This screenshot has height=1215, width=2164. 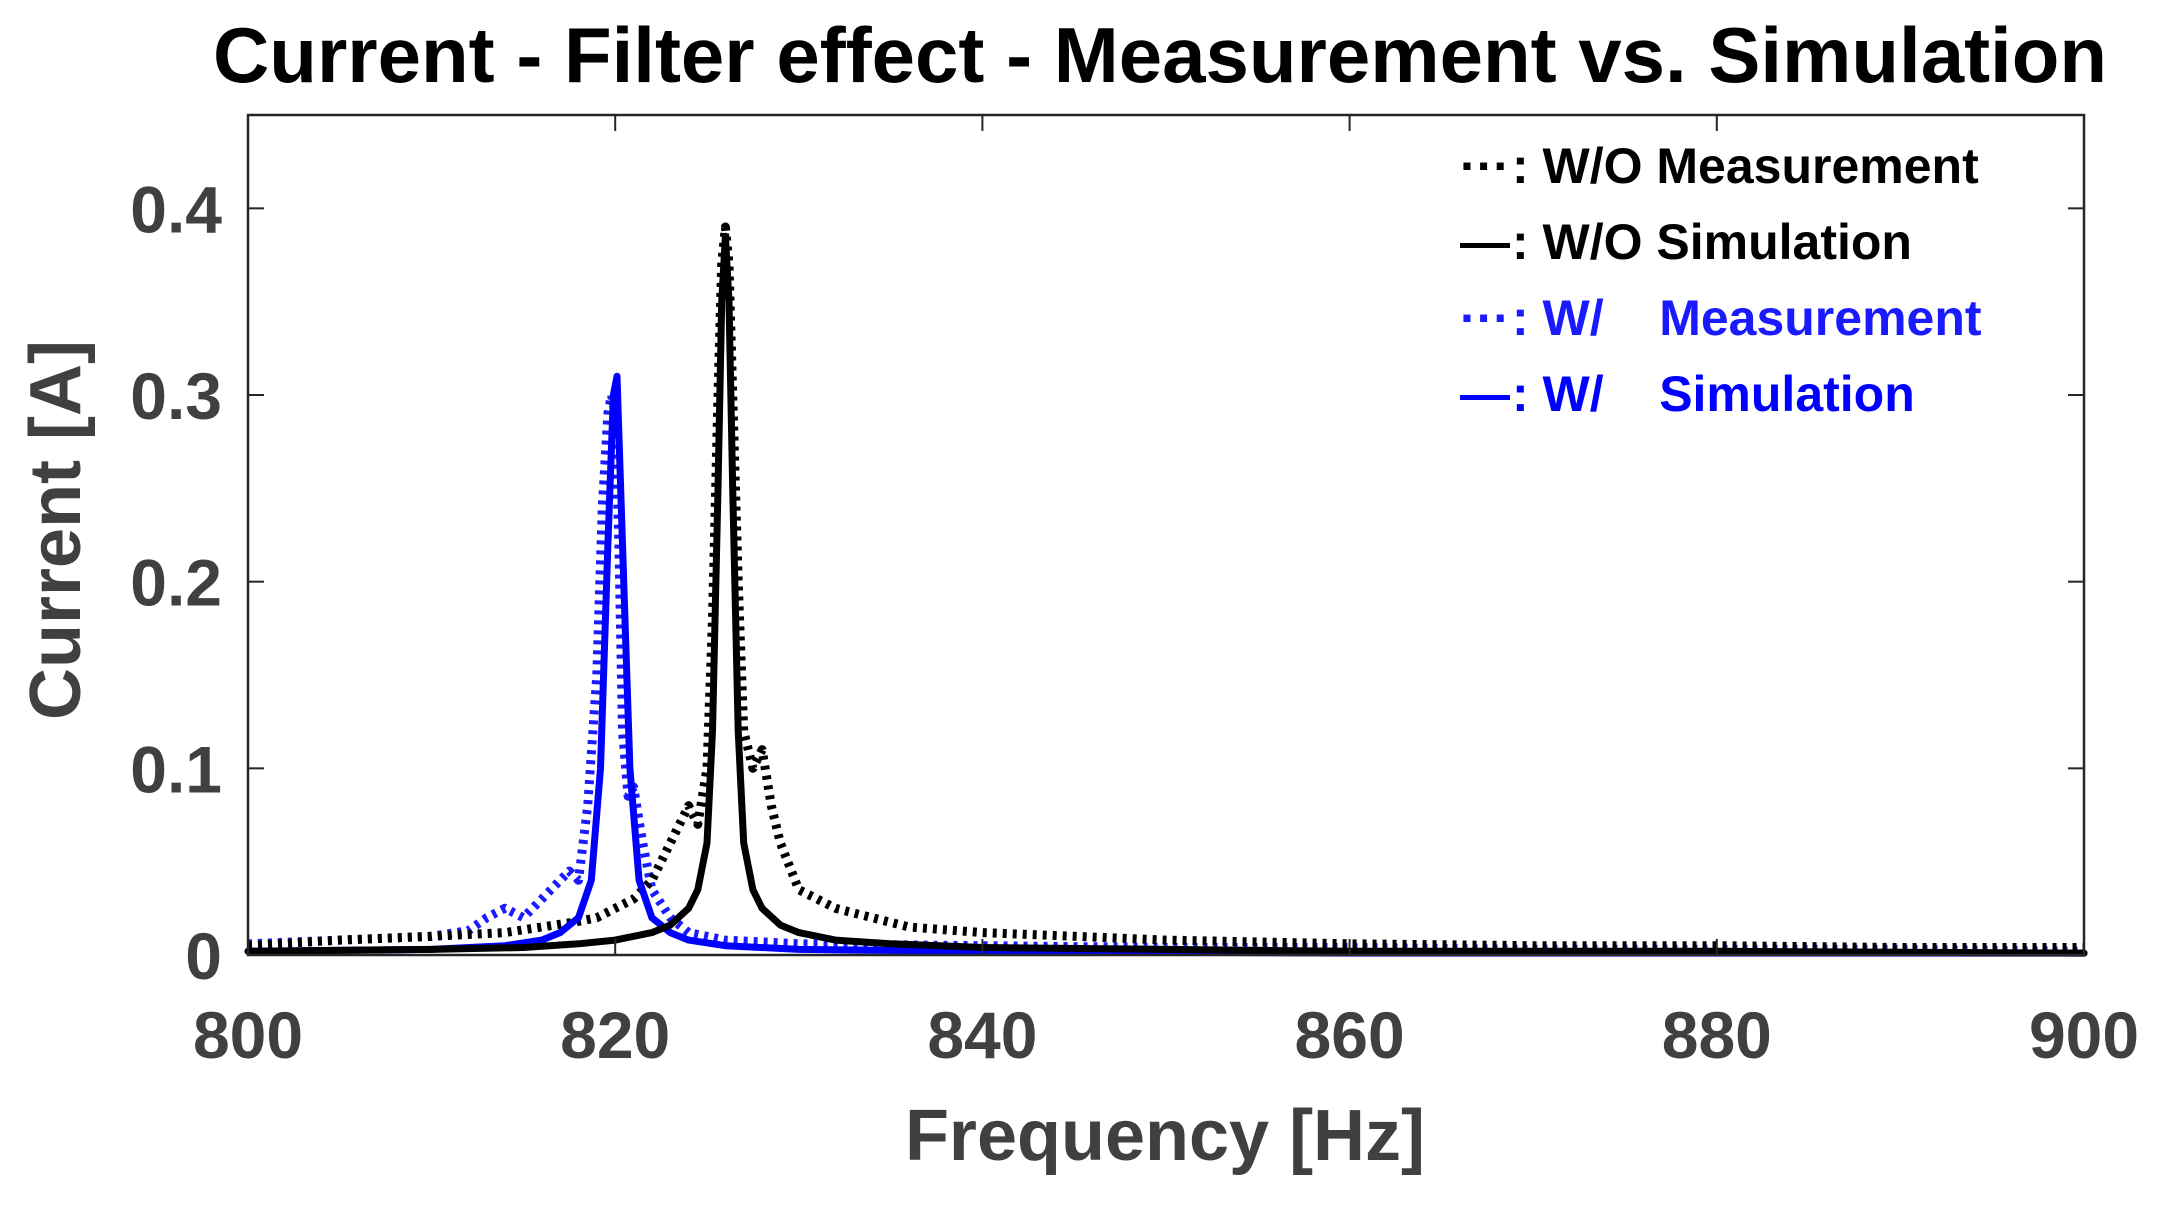 I want to click on legend-label: : W/ Simulation, so click(x=1713, y=394).